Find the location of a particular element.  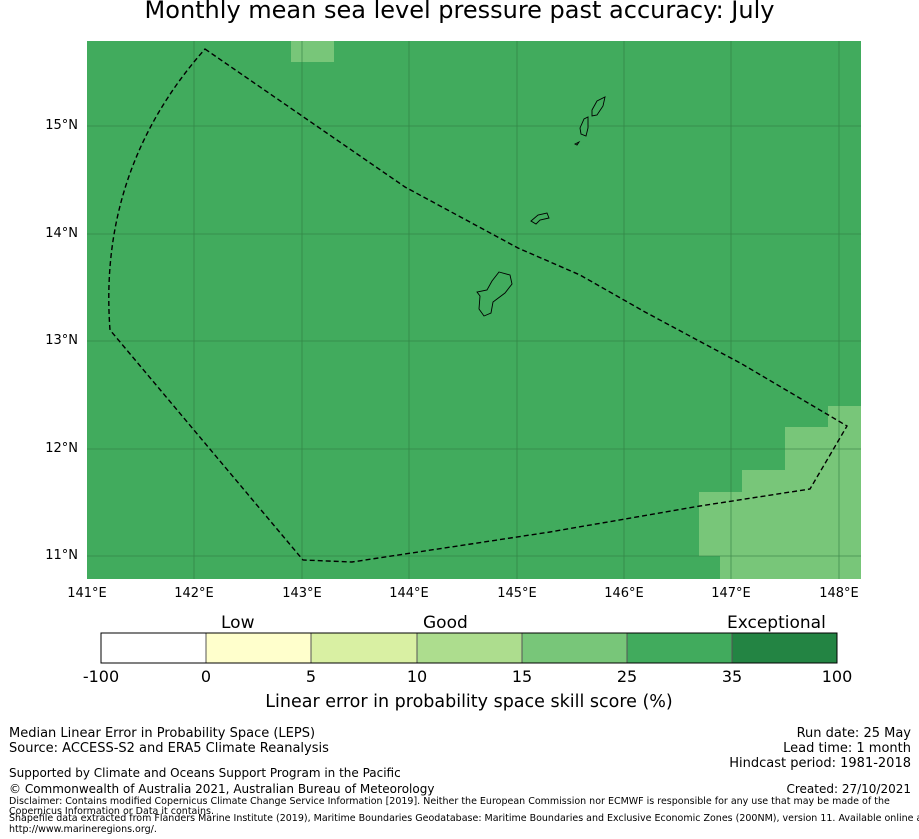

colorbar is located at coordinates (469, 648).